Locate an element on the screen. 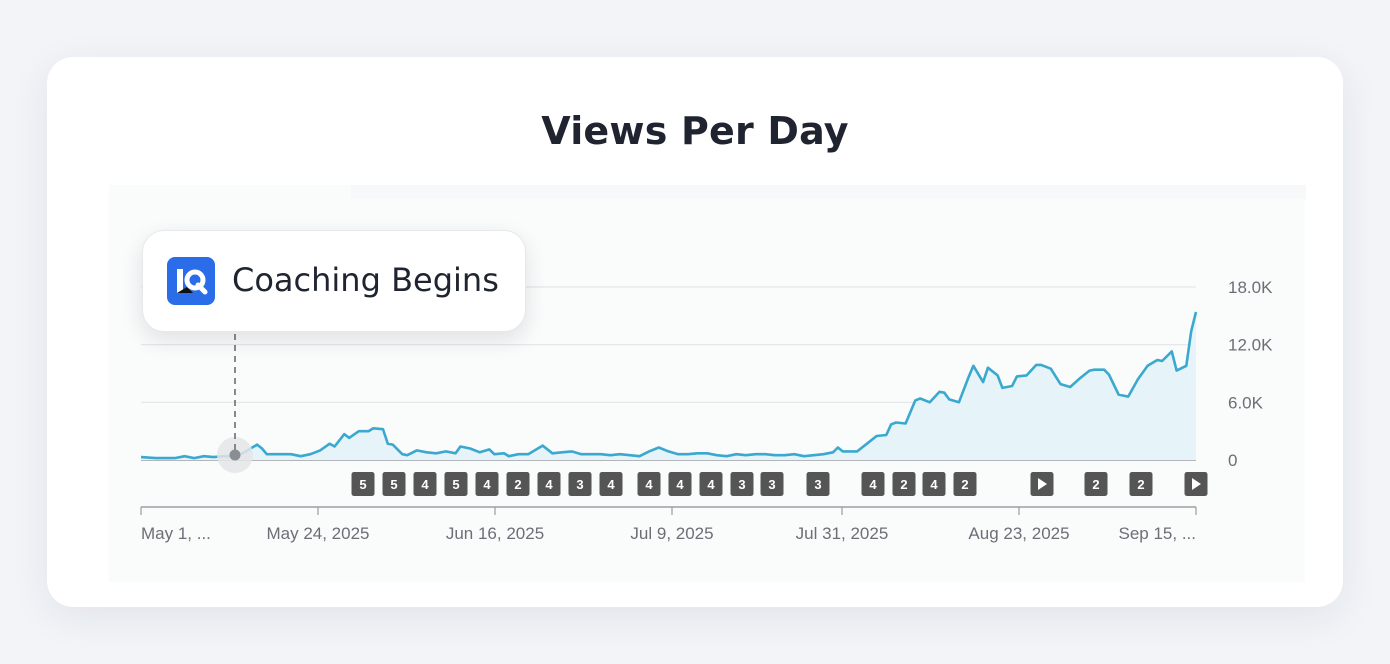 The image size is (1390, 664). x-tick-label: Jun 16, 2025 is located at coordinates (495, 533).